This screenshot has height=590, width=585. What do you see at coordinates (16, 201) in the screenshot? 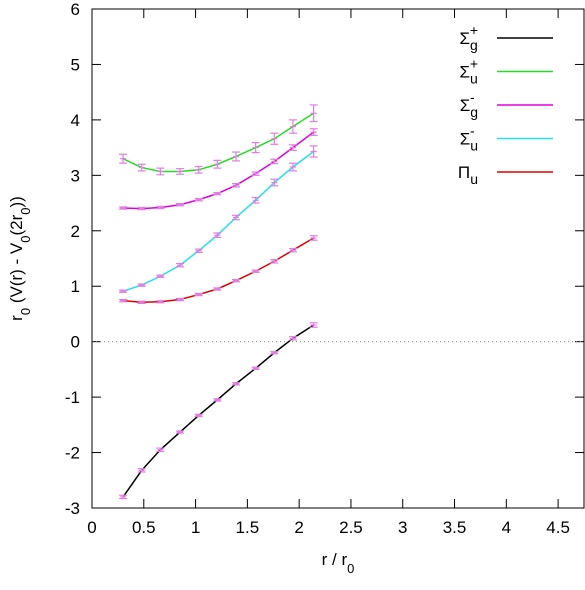
I see `y-axis-label-part: ))` at bounding box center [16, 201].